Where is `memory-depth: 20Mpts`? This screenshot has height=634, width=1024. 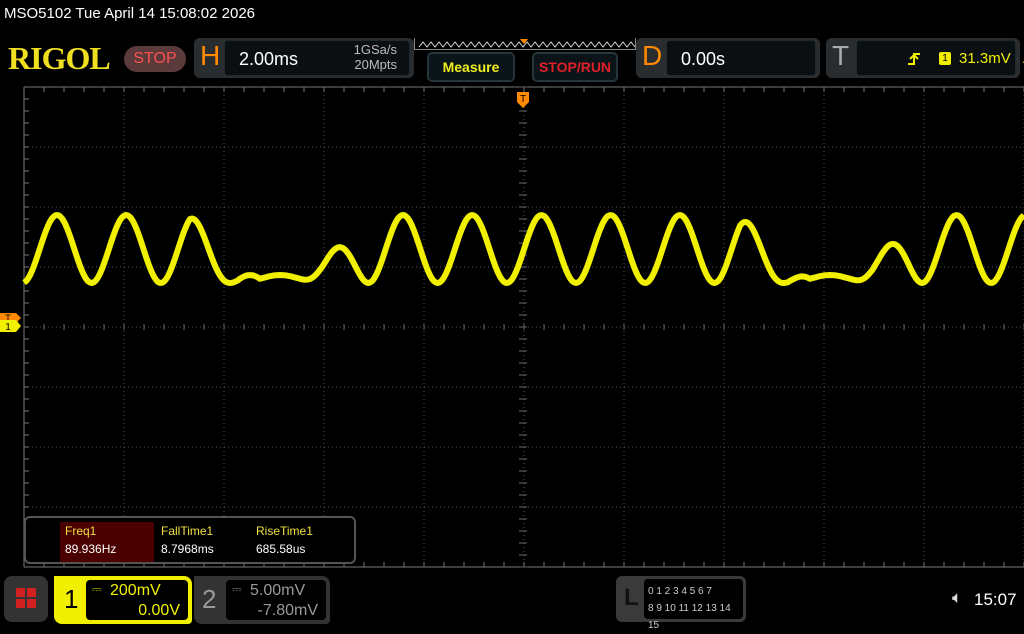 memory-depth: 20Mpts is located at coordinates (375, 64).